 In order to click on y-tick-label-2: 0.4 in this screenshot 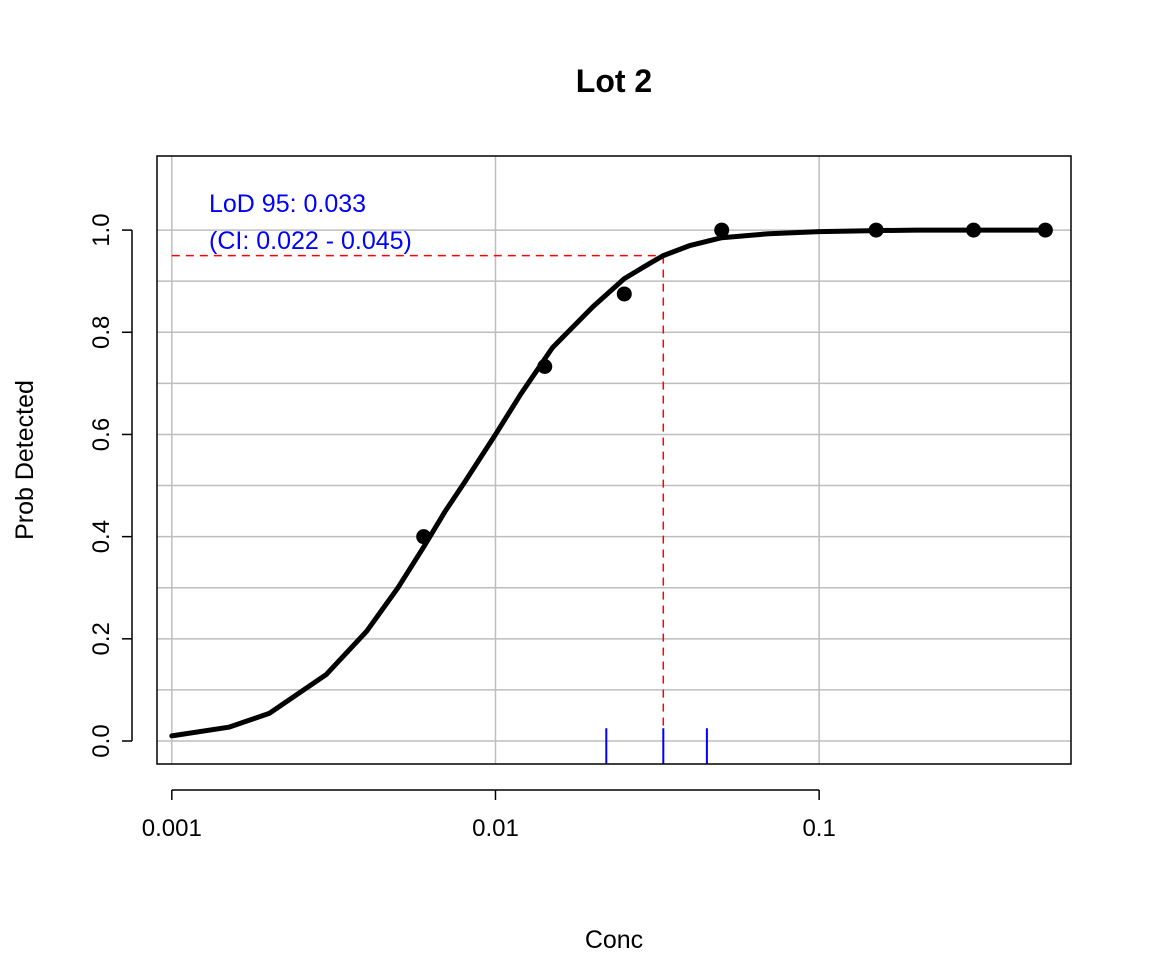, I will do `click(101, 536)`.